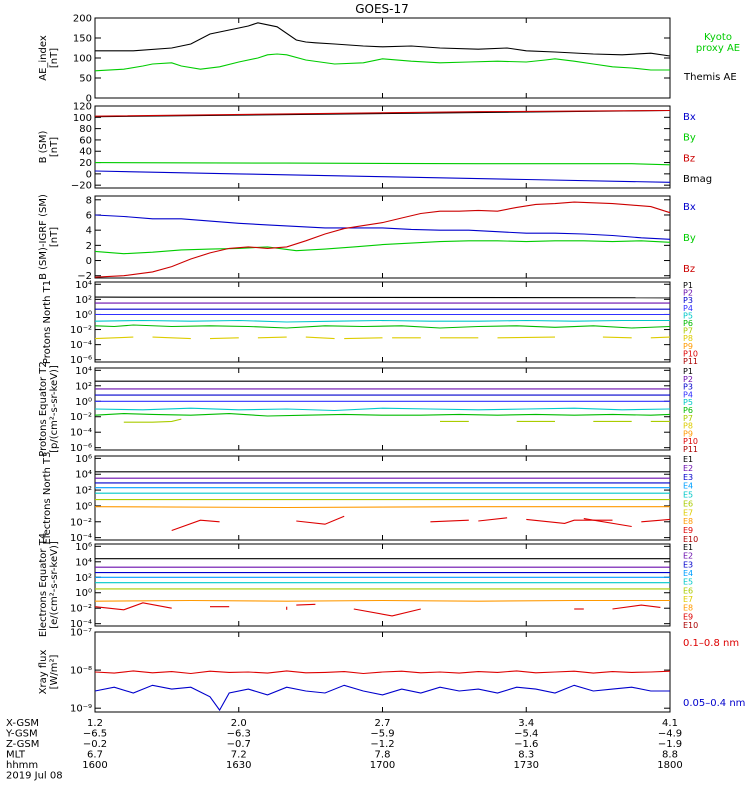  I want to click on y-tick-label: 4, so click(89, 231).